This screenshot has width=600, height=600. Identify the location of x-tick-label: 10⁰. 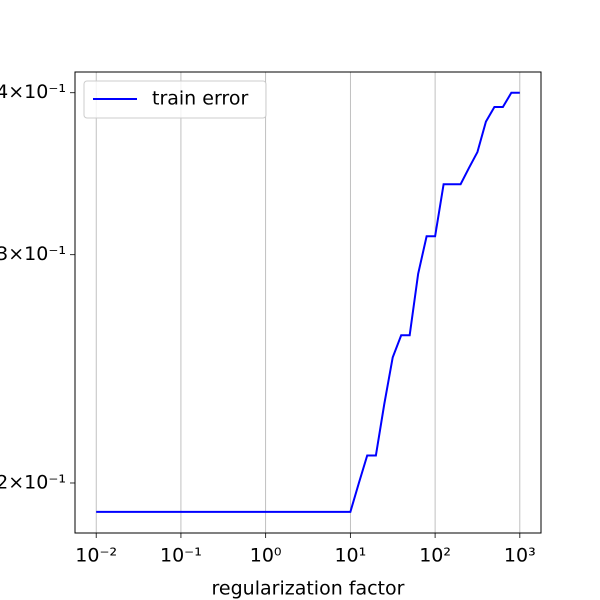
(266, 556).